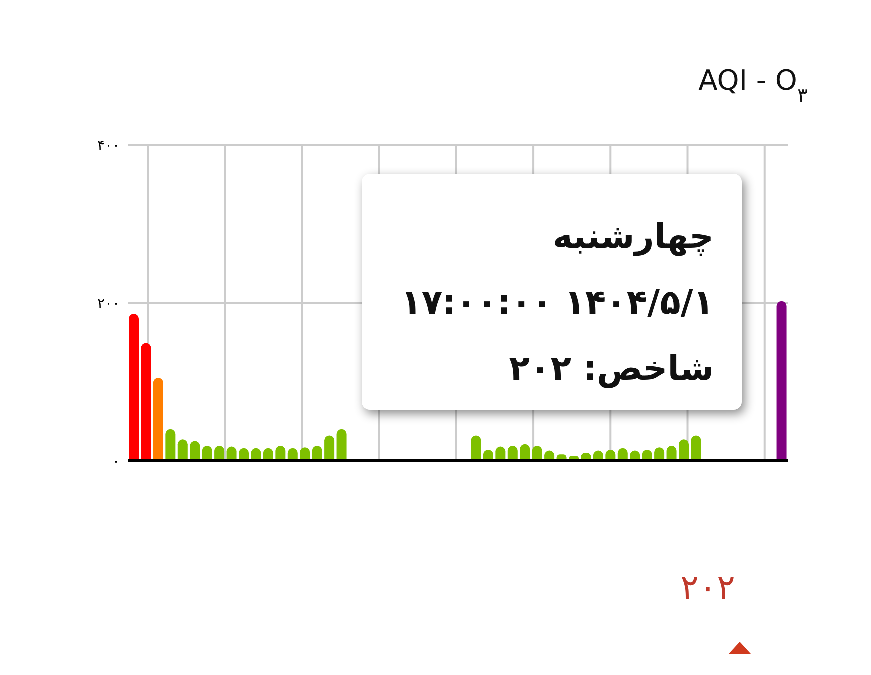 The width and height of the screenshot is (871, 675). I want to click on y-tick-label: ۲۰۰, so click(108, 304).